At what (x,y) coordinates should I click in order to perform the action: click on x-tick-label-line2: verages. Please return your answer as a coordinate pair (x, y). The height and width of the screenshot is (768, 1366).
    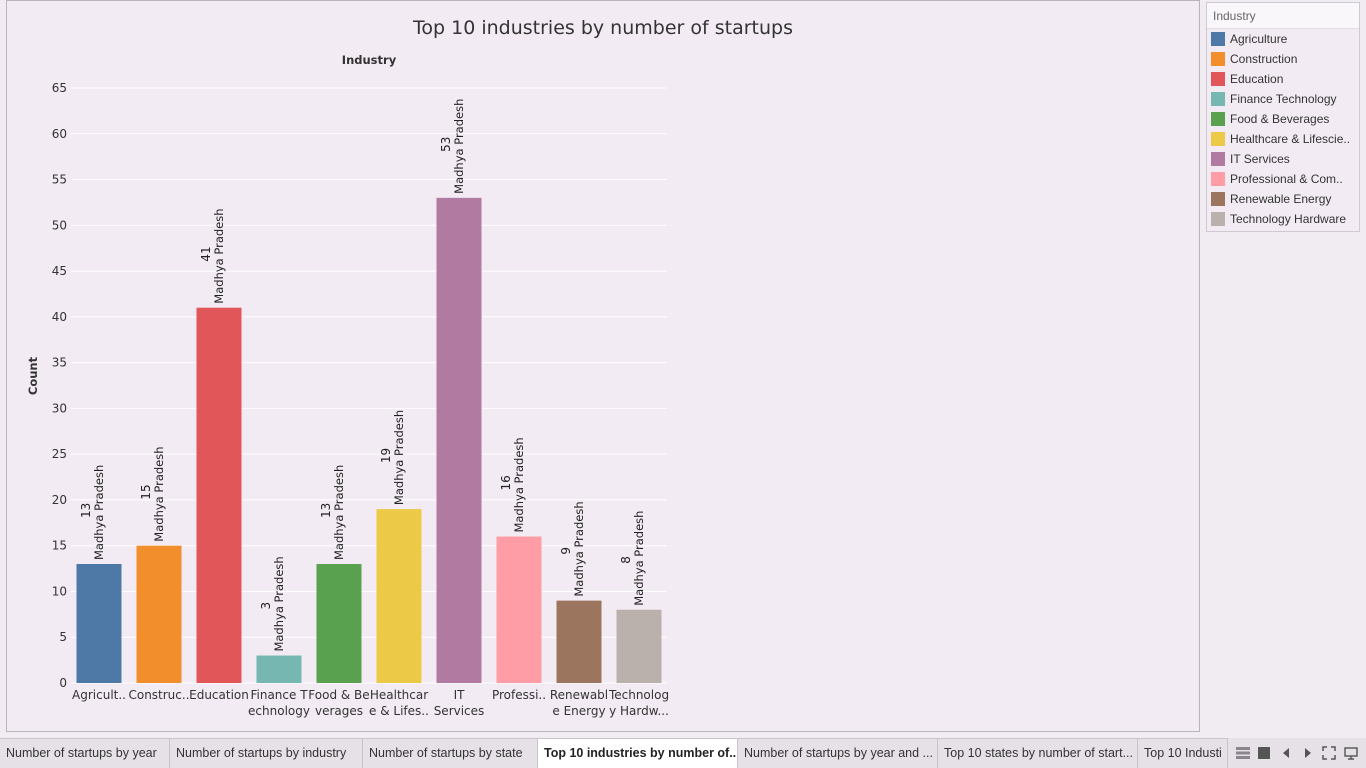
    Looking at the image, I should click on (339, 711).